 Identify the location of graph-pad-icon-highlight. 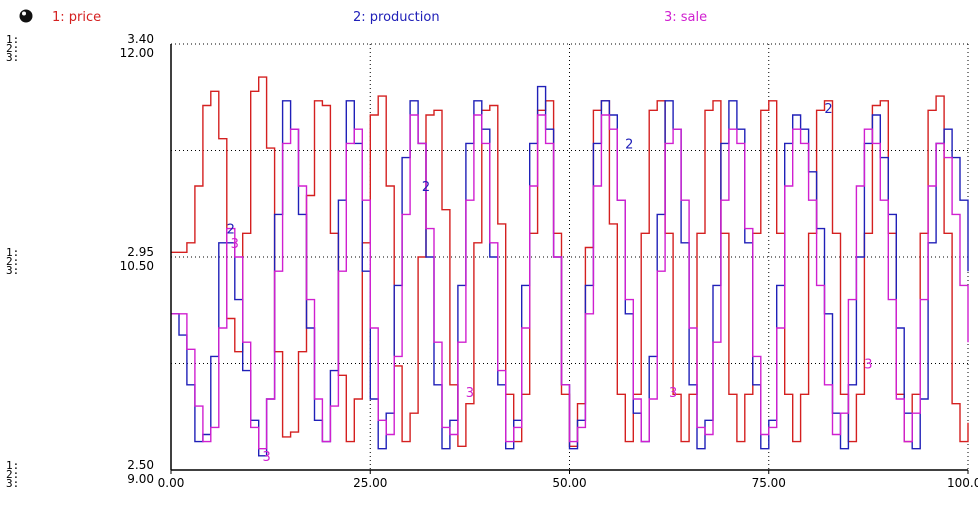
(24, 13).